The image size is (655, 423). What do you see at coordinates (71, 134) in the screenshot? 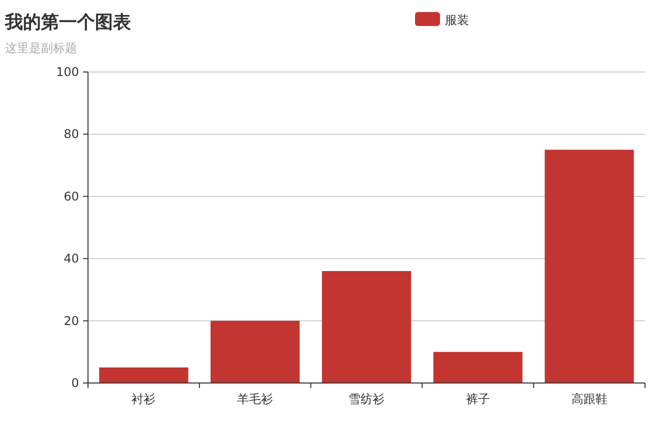
I see `y-tick-label: 80` at bounding box center [71, 134].